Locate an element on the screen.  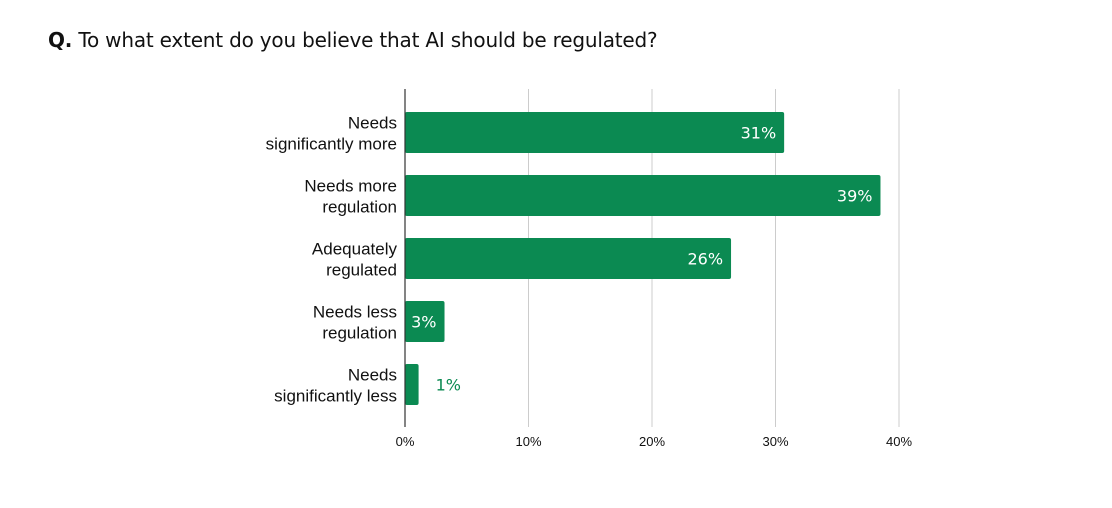
x-tick-label: 30% is located at coordinates (775, 441).